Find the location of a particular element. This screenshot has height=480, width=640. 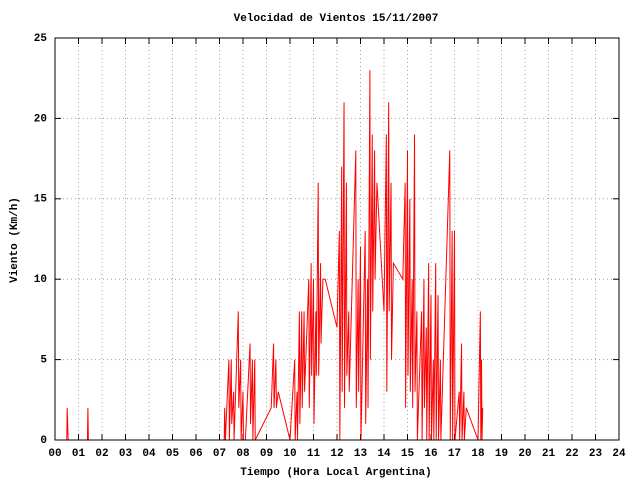

x-tick-label: 15 is located at coordinates (408, 454).